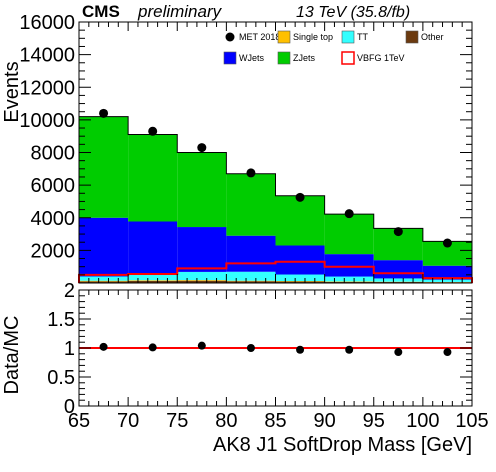  I want to click on main-y-tick-label-8000: 8000, so click(53, 154).